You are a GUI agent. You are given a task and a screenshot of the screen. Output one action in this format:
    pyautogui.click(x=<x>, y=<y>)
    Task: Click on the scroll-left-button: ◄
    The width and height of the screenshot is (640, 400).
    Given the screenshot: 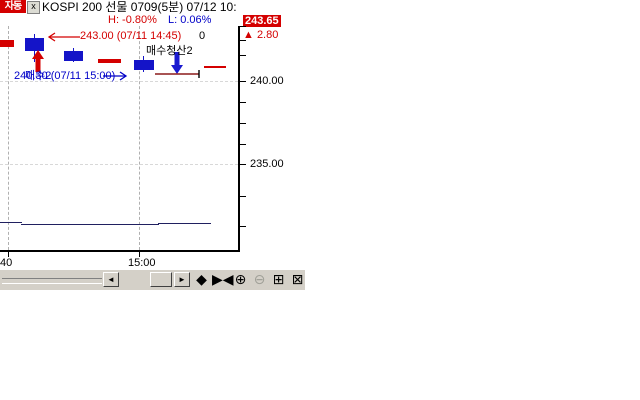 What is the action you would take?
    pyautogui.click(x=111, y=279)
    